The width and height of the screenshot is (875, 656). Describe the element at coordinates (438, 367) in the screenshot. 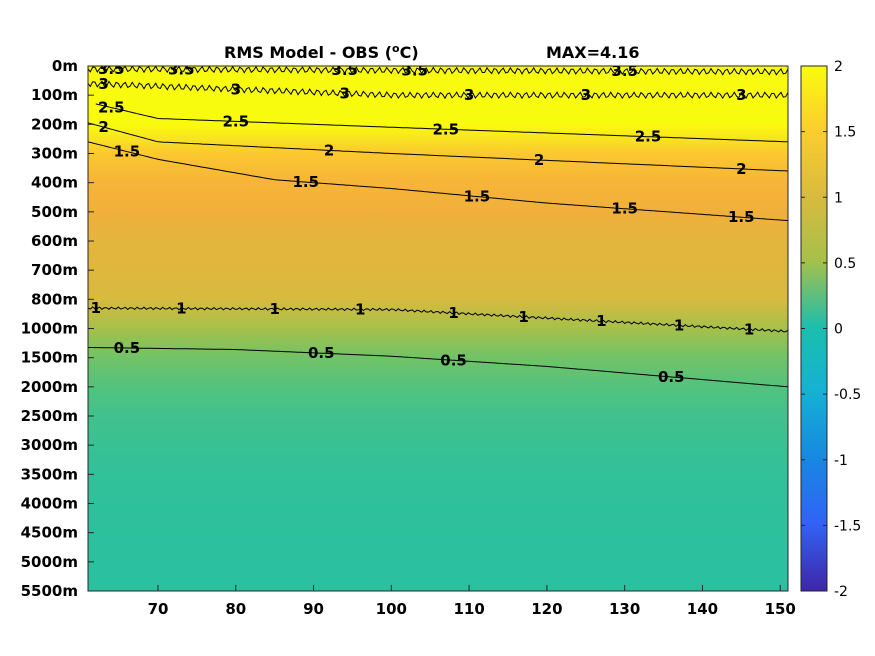

I see `contour-line-0.5` at that location.